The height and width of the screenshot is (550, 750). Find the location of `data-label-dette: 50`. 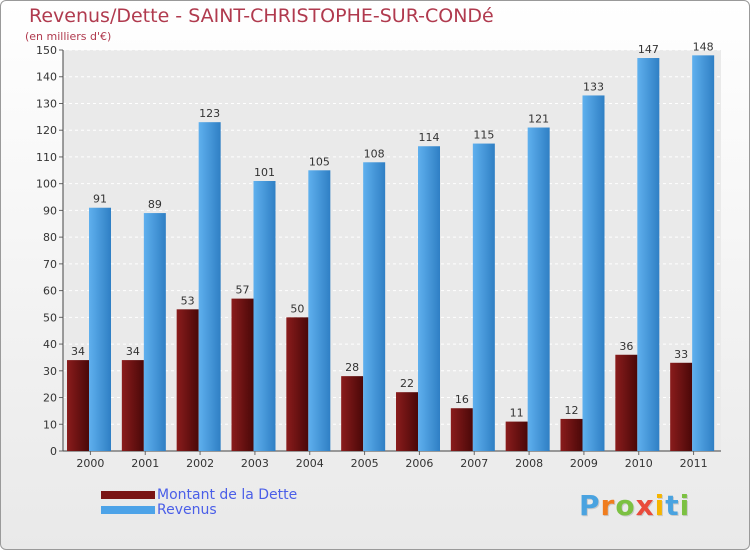

data-label-dette: 50 is located at coordinates (297, 308).